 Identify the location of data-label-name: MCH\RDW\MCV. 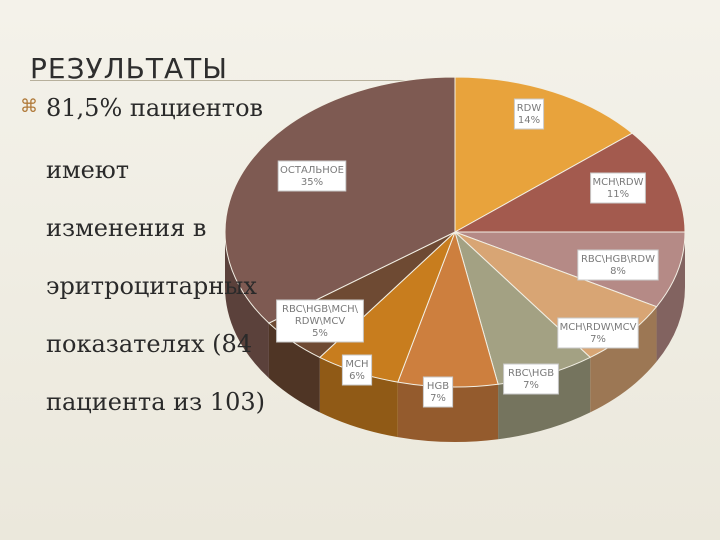
(598, 327).